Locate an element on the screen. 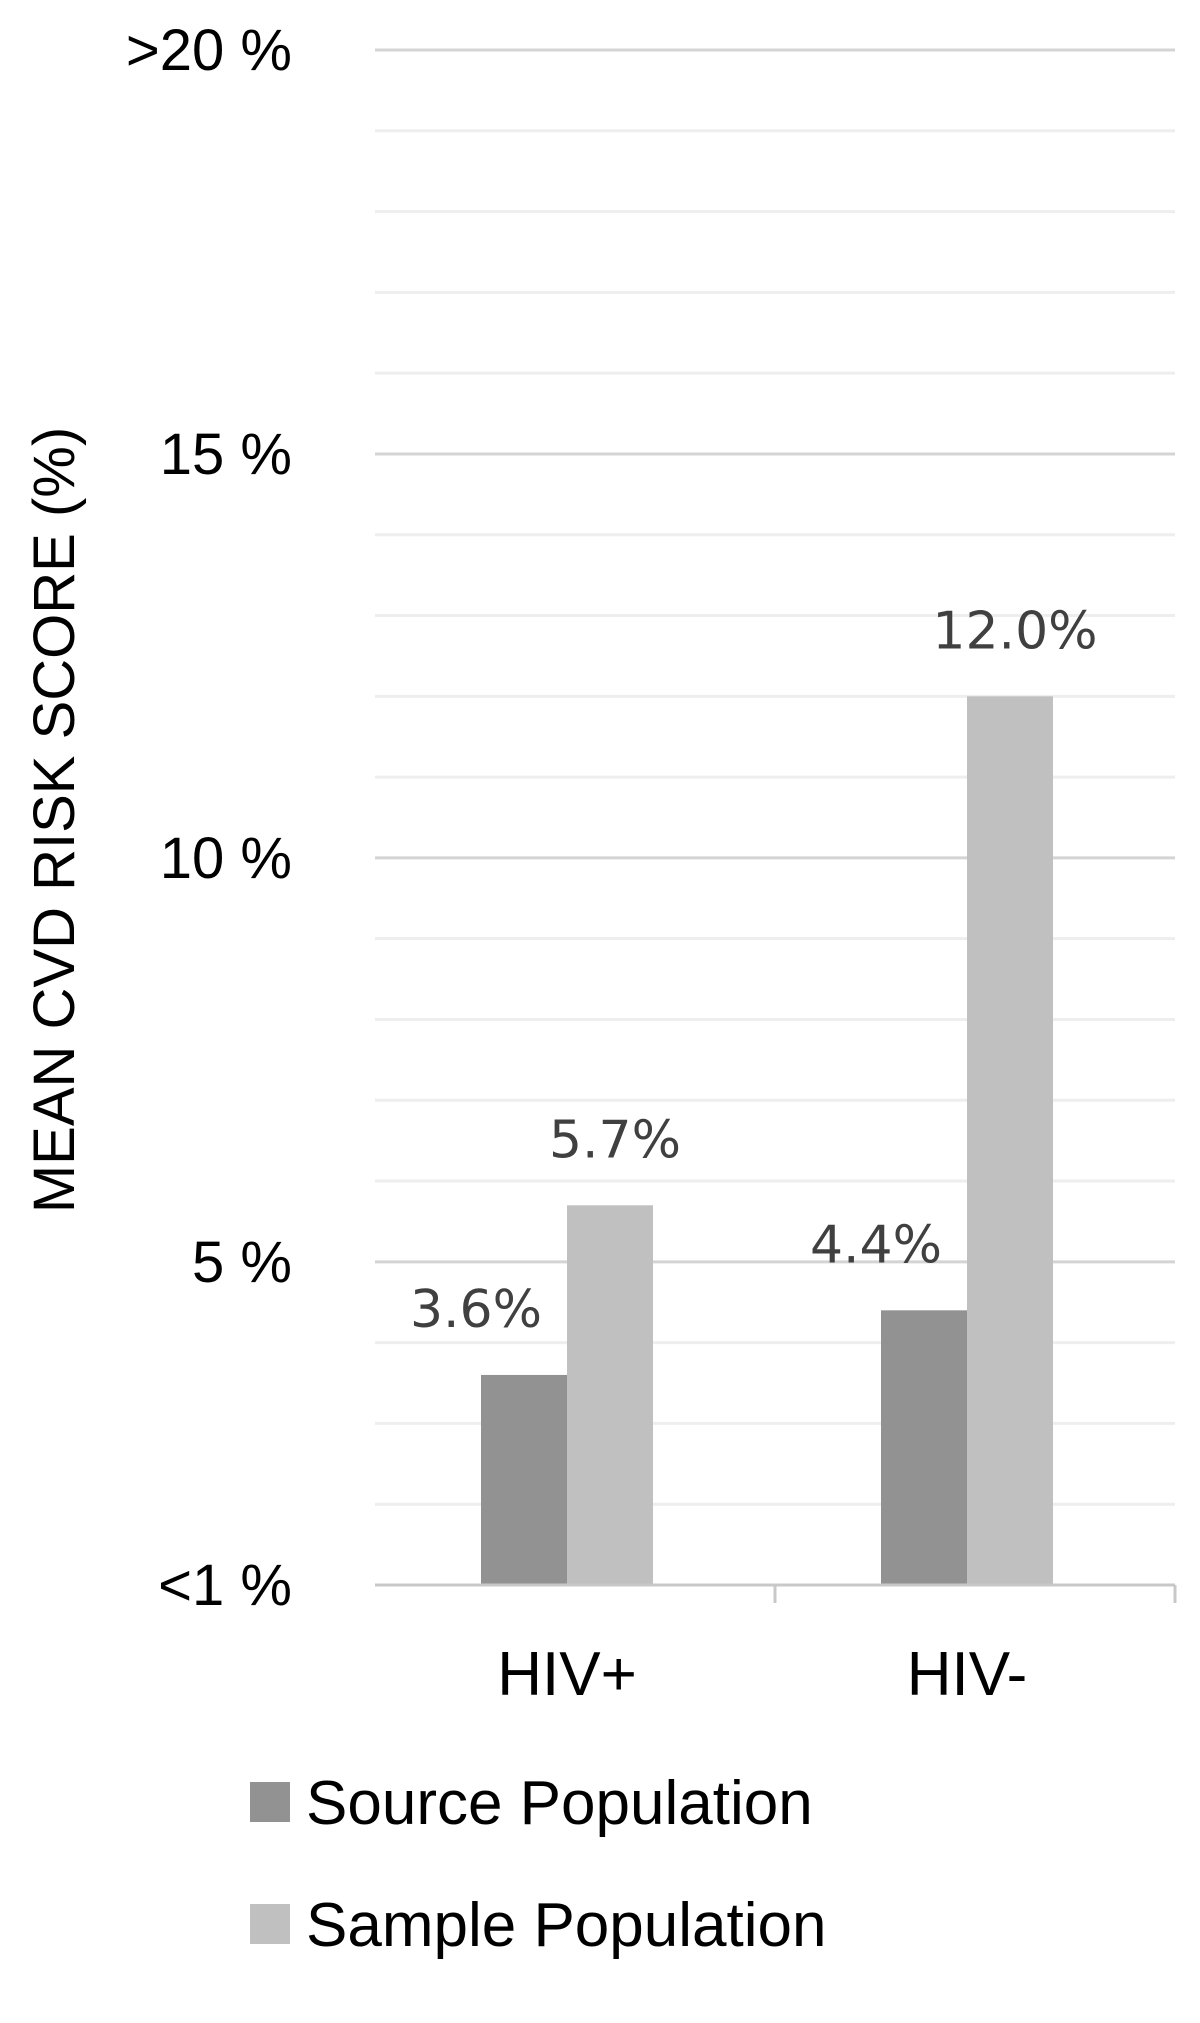 The image size is (1200, 2023). data-label: 3.6% is located at coordinates (476, 1310).